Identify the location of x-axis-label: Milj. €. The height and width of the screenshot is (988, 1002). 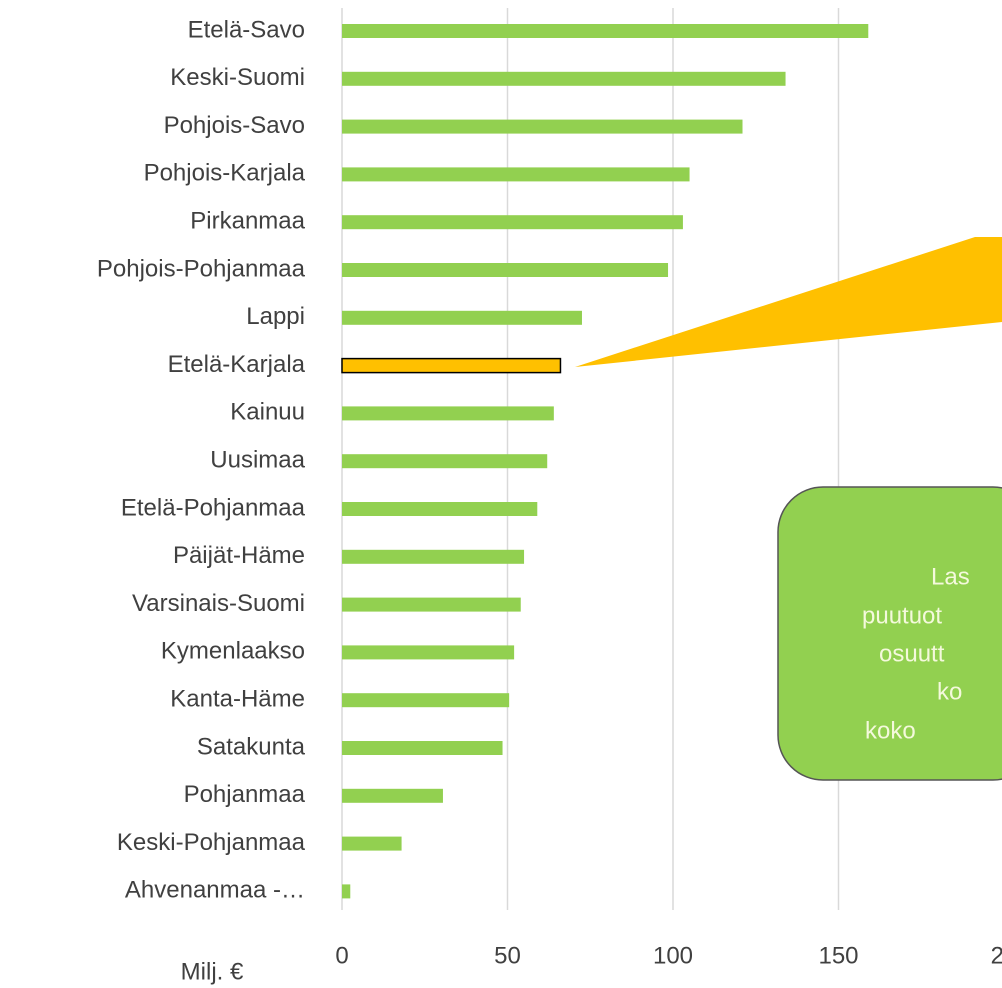
(212, 971).